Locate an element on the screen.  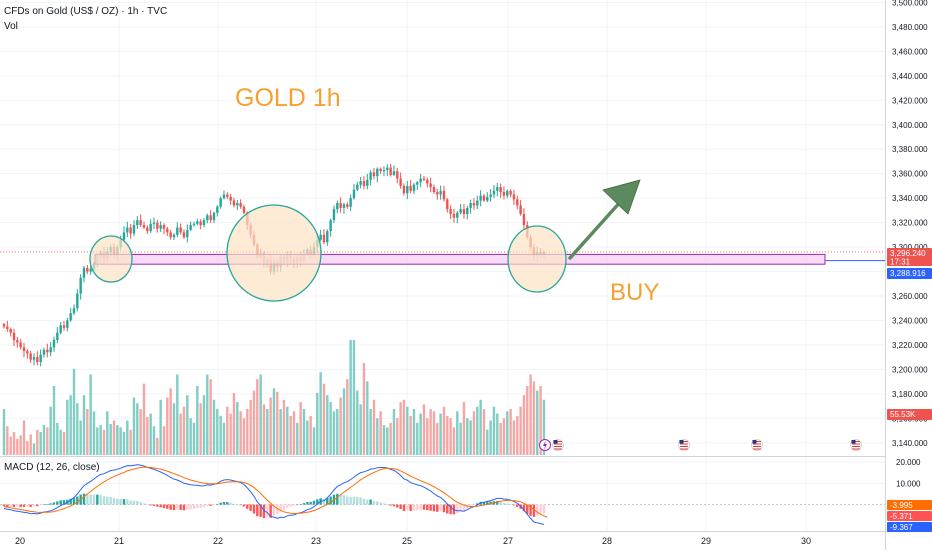
macd-line is located at coordinates (274, 494).